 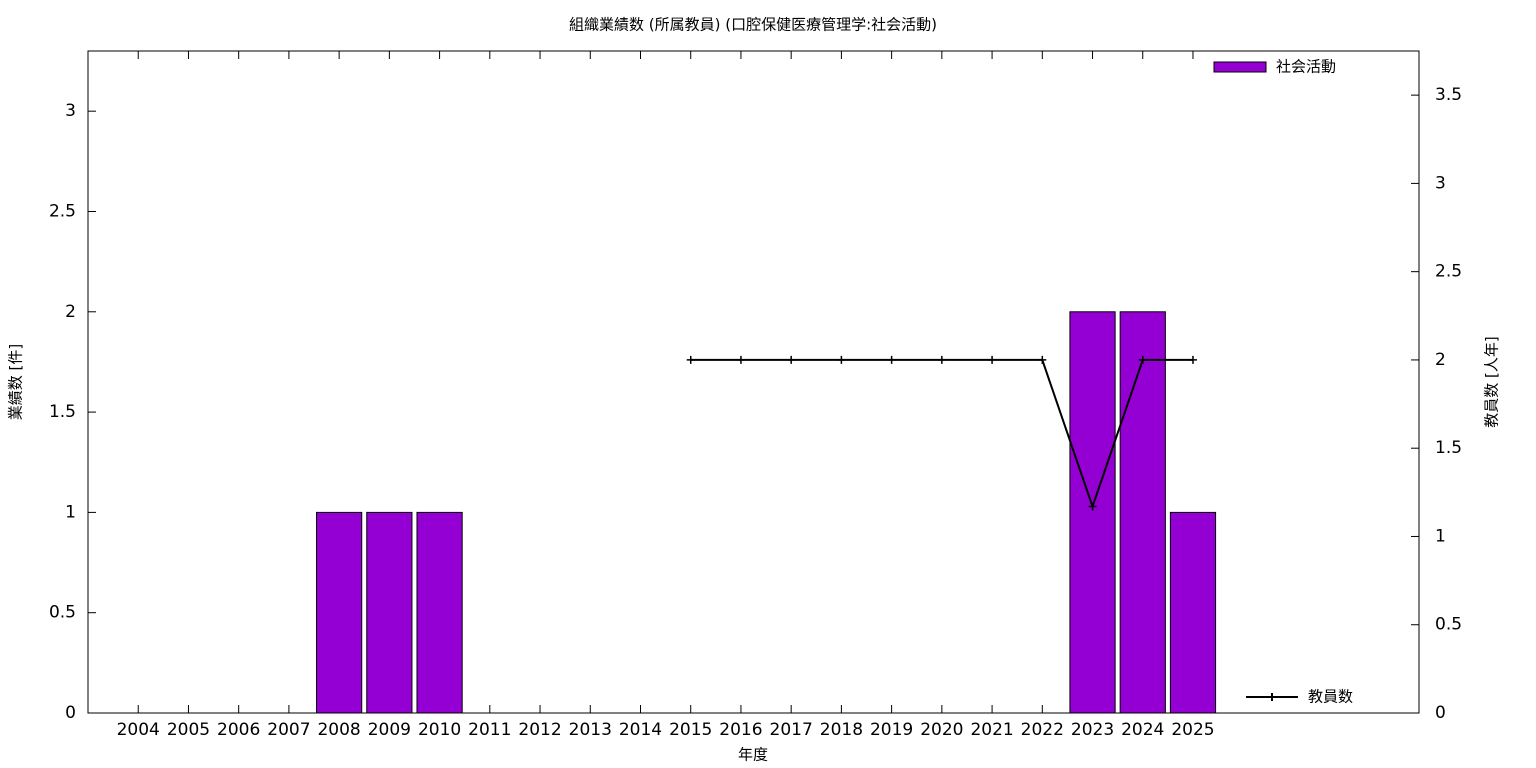 What do you see at coordinates (1492, 381) in the screenshot?
I see `y2-axis-label: 教員数 [人年]` at bounding box center [1492, 381].